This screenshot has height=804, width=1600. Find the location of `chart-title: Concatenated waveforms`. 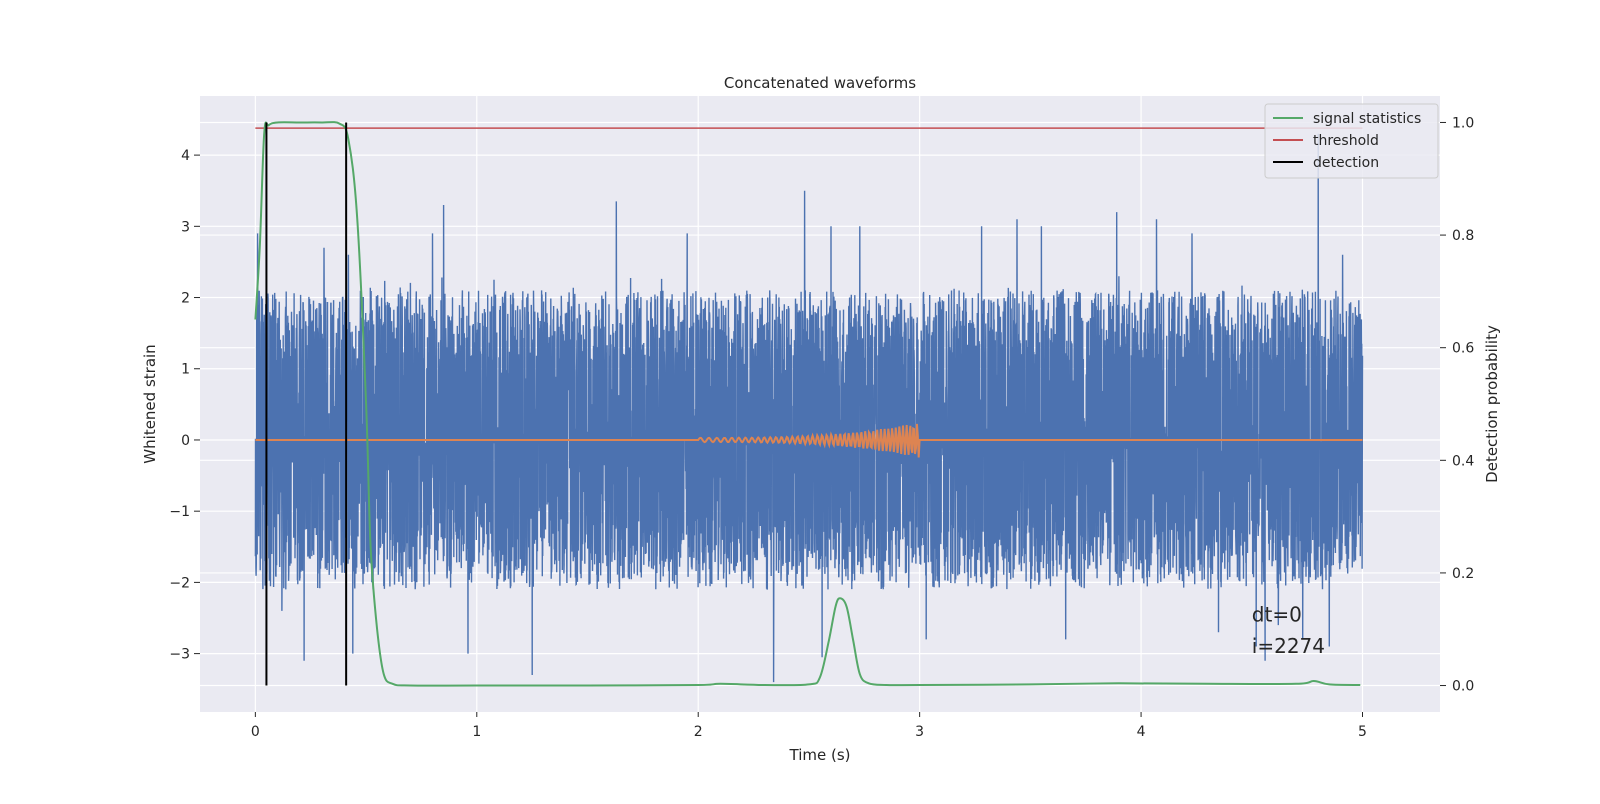

chart-title: Concatenated waveforms is located at coordinates (820, 83).